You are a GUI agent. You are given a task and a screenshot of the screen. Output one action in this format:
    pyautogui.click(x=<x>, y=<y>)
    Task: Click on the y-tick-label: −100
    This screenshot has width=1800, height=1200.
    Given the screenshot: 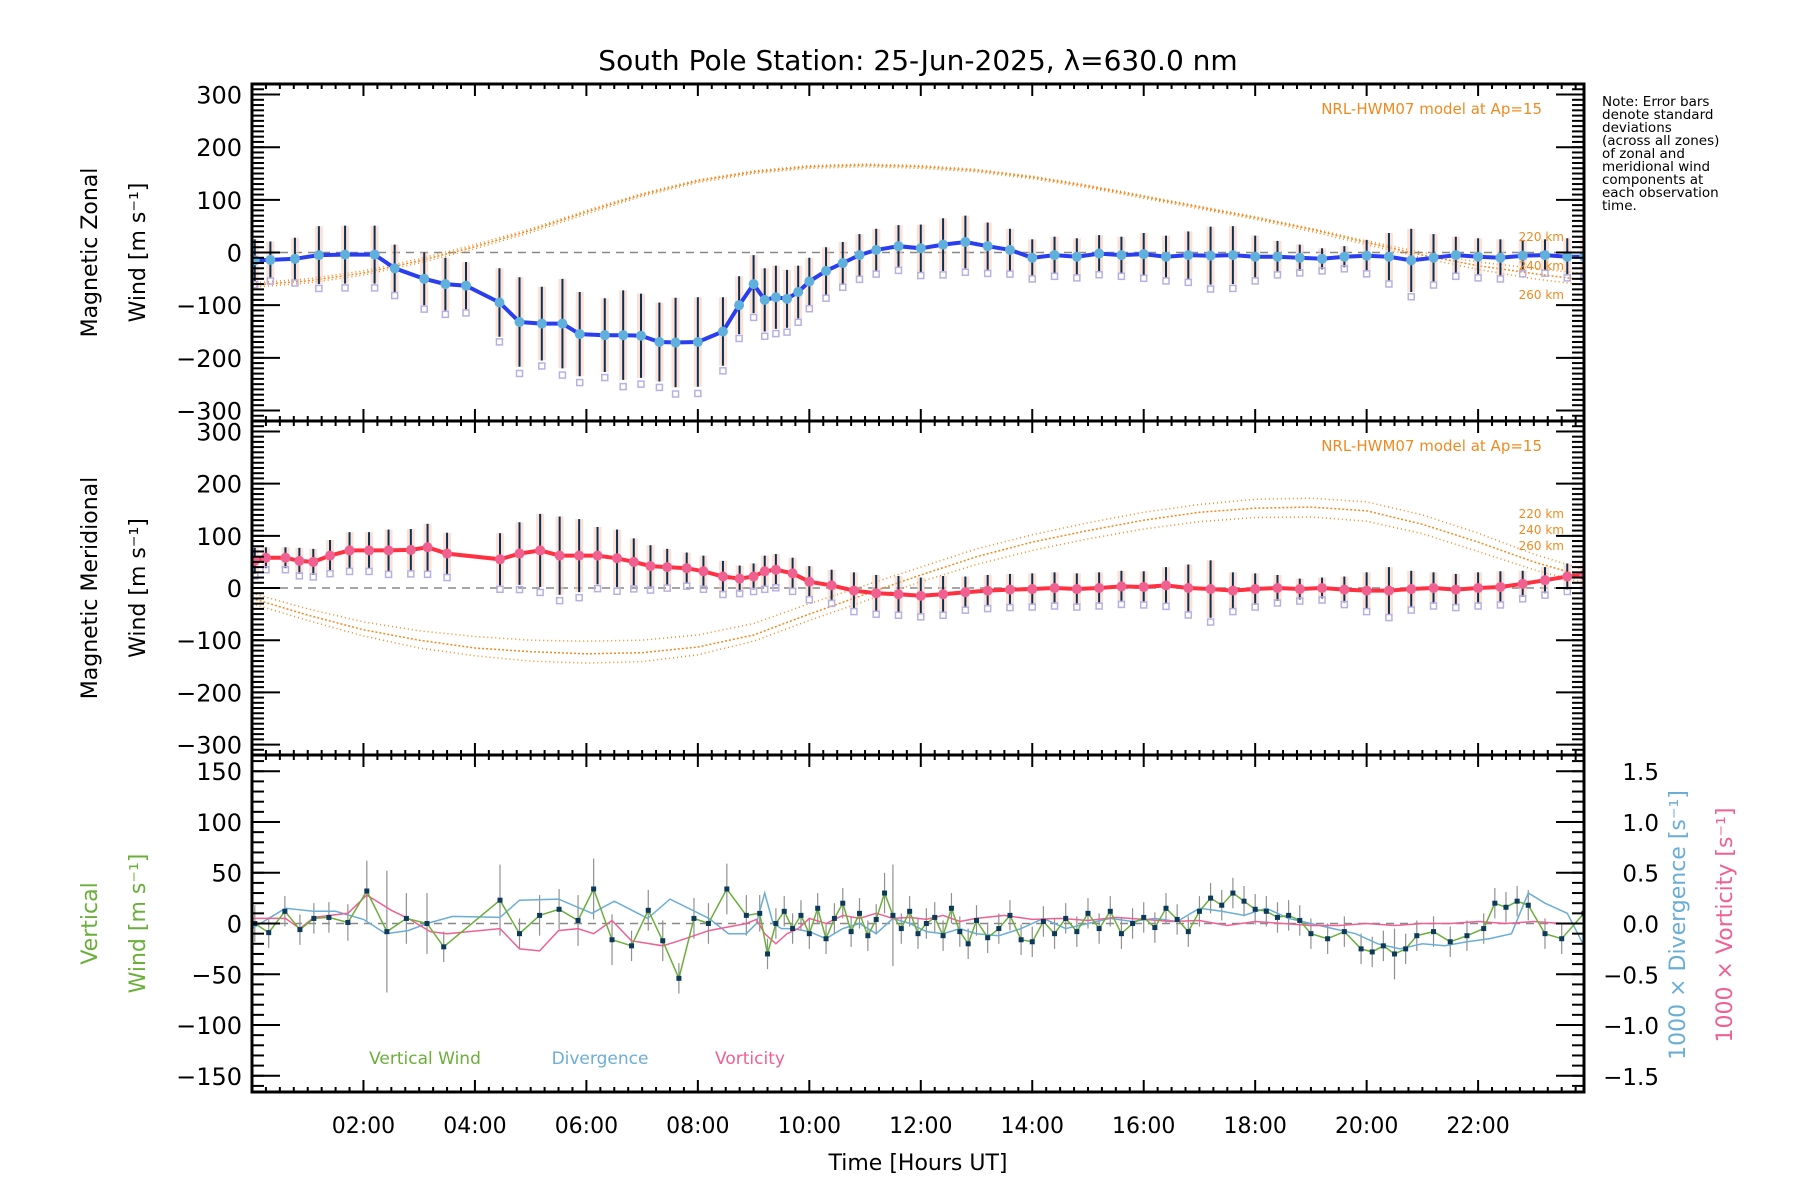 What is the action you would take?
    pyautogui.click(x=209, y=306)
    